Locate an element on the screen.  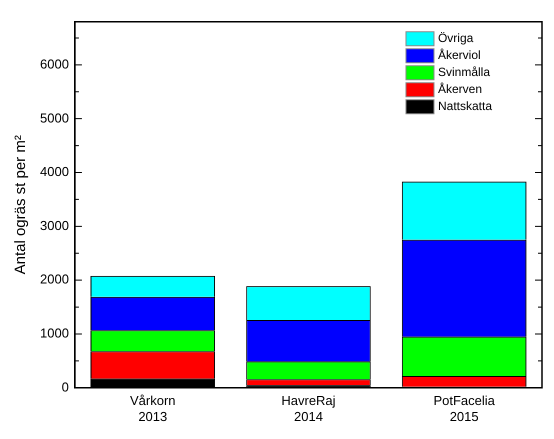
x-tick-label: PotFacelia 2015 is located at coordinates (464, 408).